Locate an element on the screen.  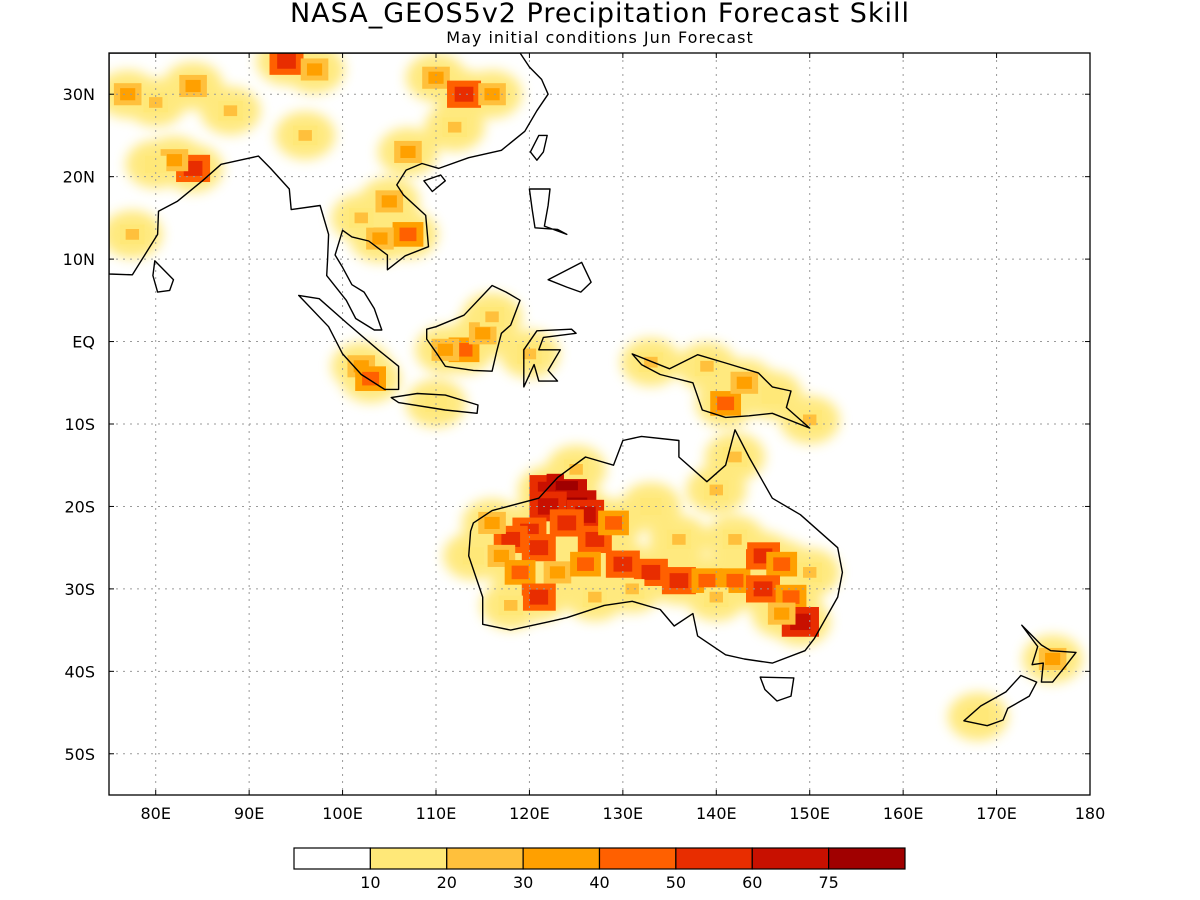
colorbar: 10 20 30 40 50 60 75 is located at coordinates (599, 869).